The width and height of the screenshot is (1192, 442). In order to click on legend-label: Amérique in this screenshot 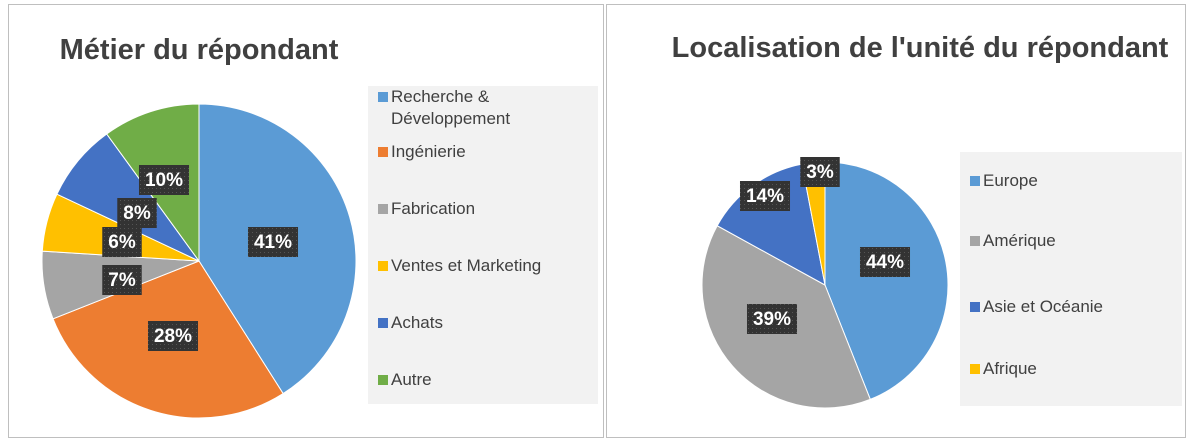, I will do `click(1019, 240)`.